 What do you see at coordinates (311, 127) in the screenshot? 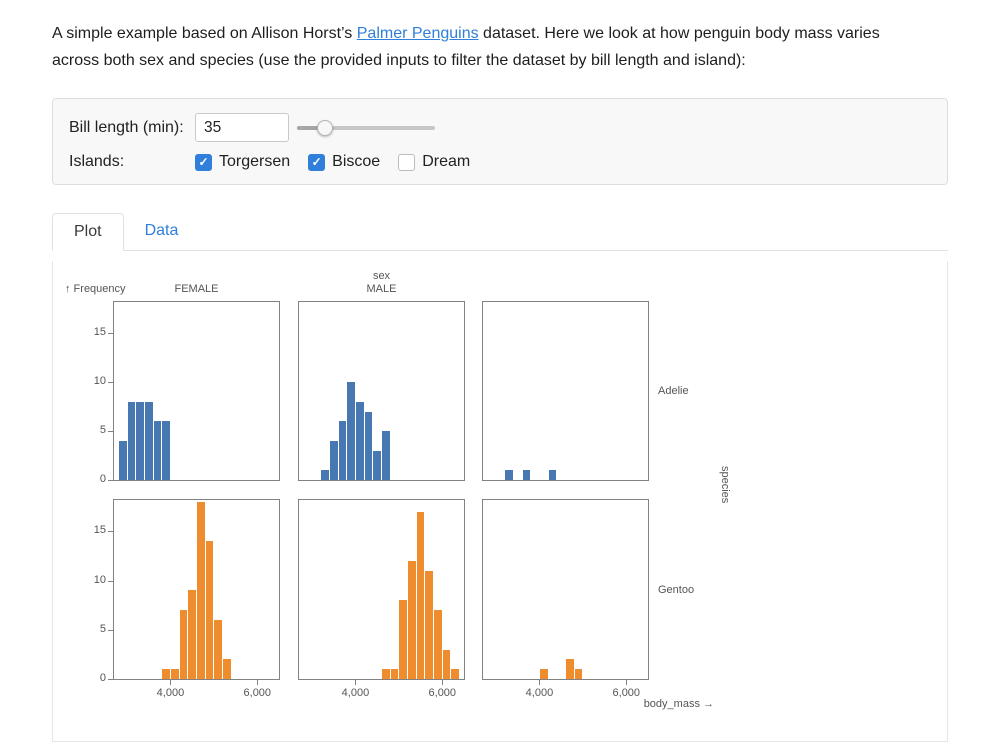
I see `slider-fill` at bounding box center [311, 127].